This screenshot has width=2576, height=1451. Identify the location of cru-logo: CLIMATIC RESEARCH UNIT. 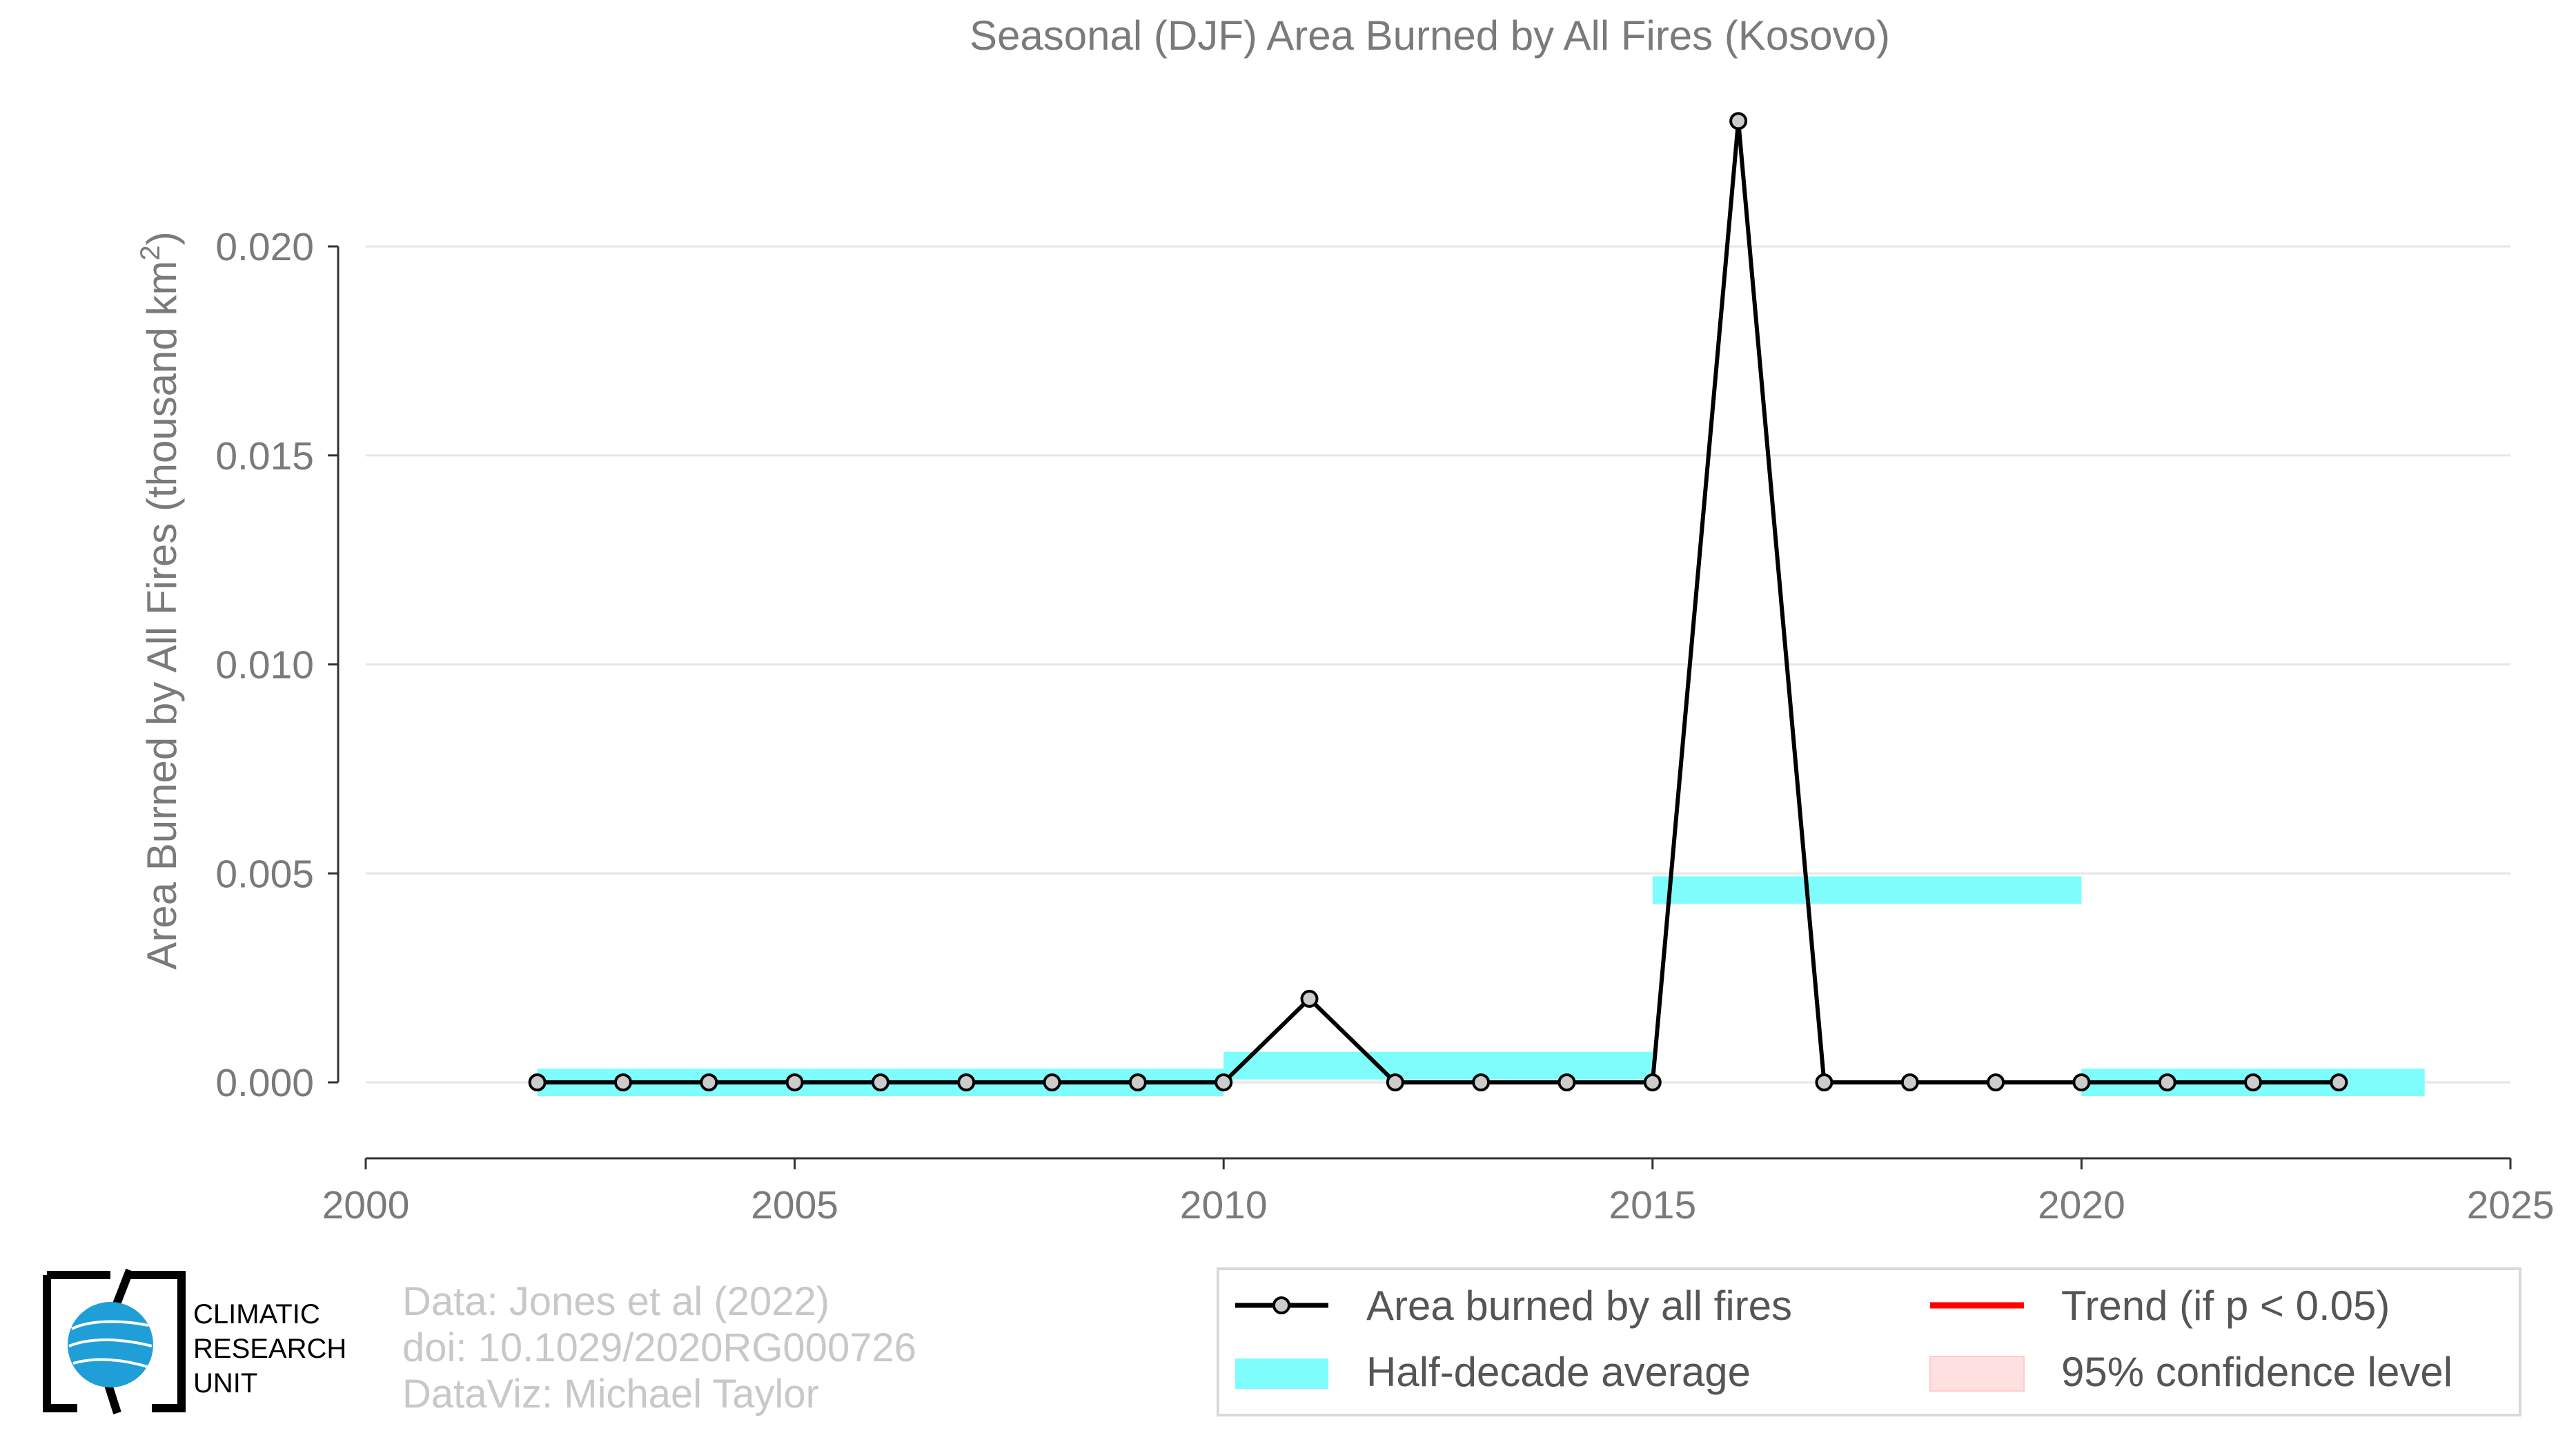
(194, 1341).